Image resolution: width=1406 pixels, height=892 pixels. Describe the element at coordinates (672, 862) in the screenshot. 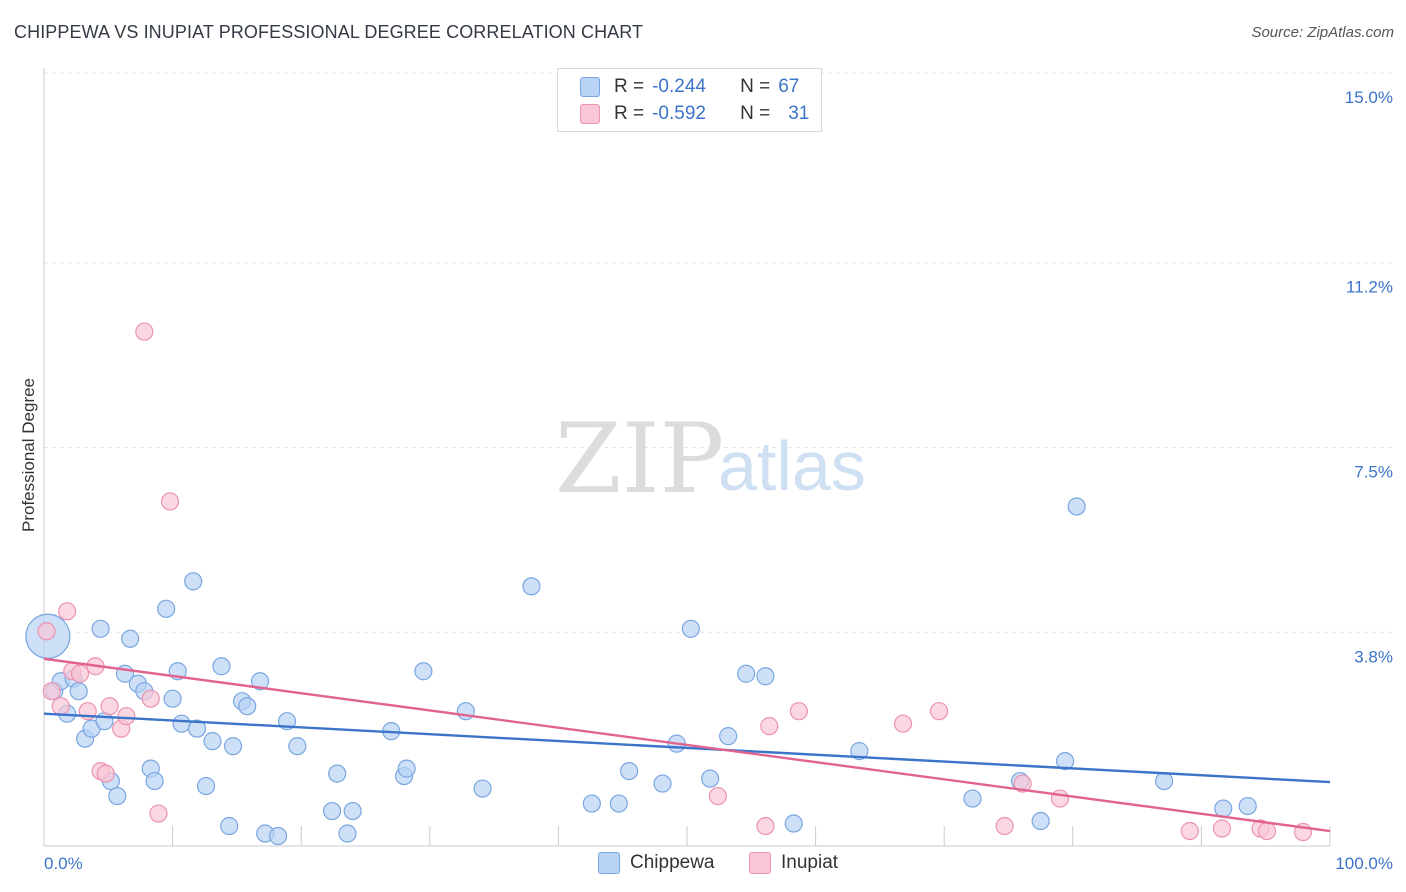

I see `bottom-legend-label-chippewa: Chippewa` at that location.